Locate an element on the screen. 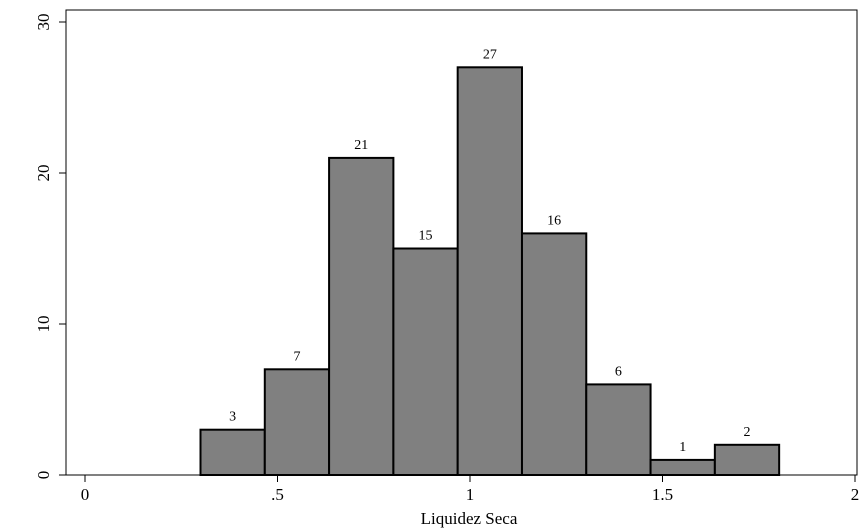 The width and height of the screenshot is (861, 529). bar-value-label: 15 is located at coordinates (426, 236).